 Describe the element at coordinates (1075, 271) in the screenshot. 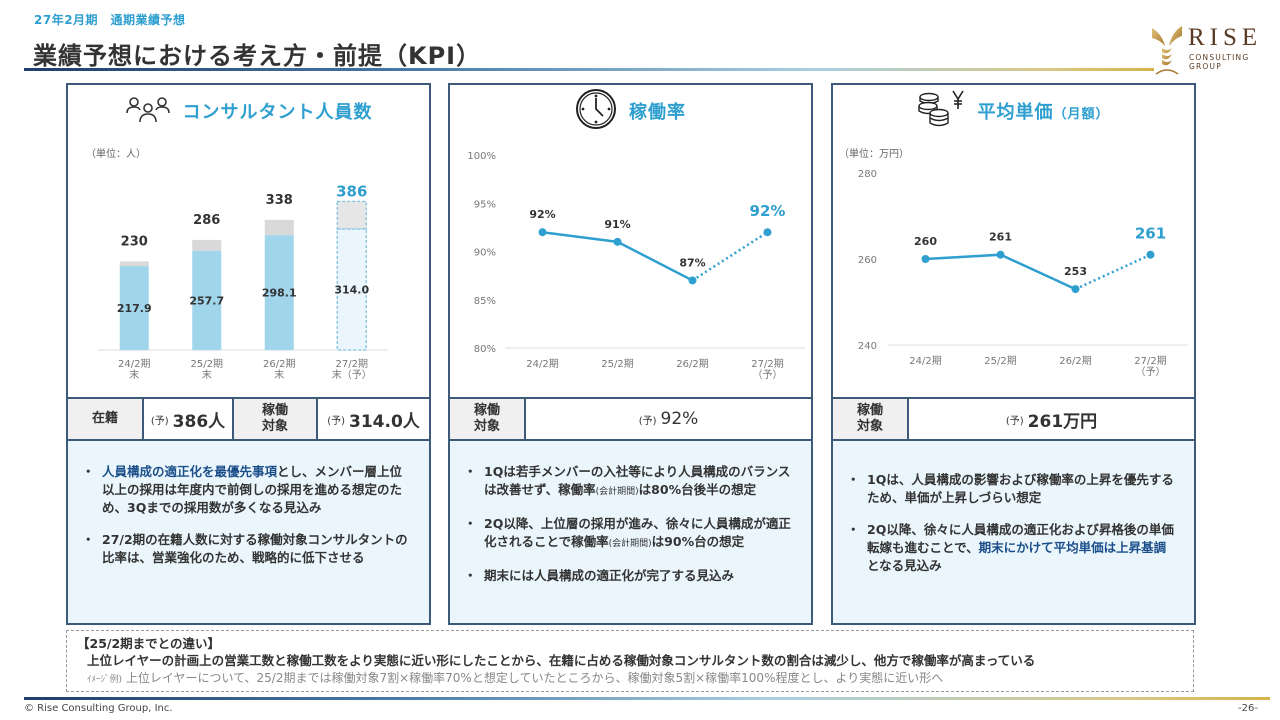

I see `data-label: 253` at that location.